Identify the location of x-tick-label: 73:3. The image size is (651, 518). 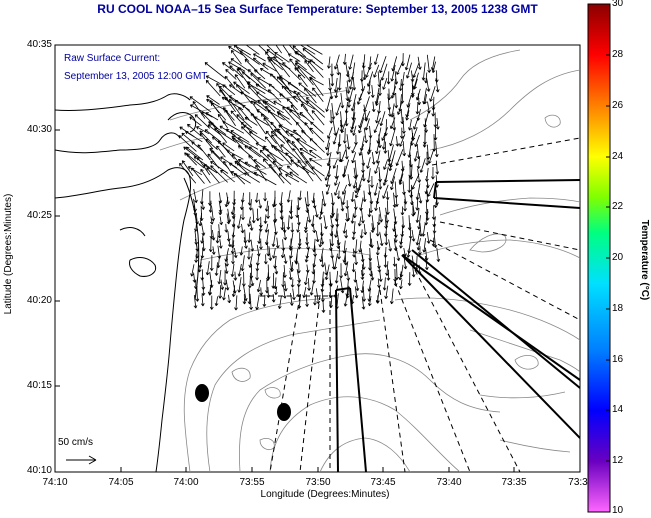
(578, 482).